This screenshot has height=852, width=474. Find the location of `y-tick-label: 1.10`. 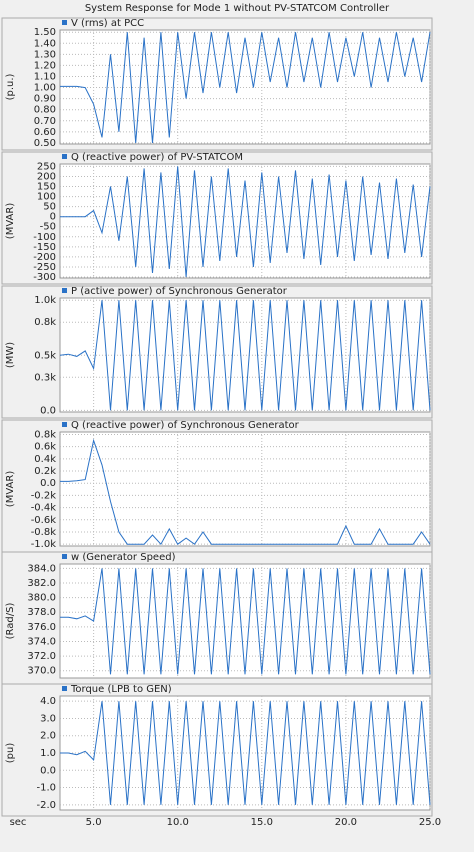

y-tick-label: 1.10 is located at coordinates (45, 76).